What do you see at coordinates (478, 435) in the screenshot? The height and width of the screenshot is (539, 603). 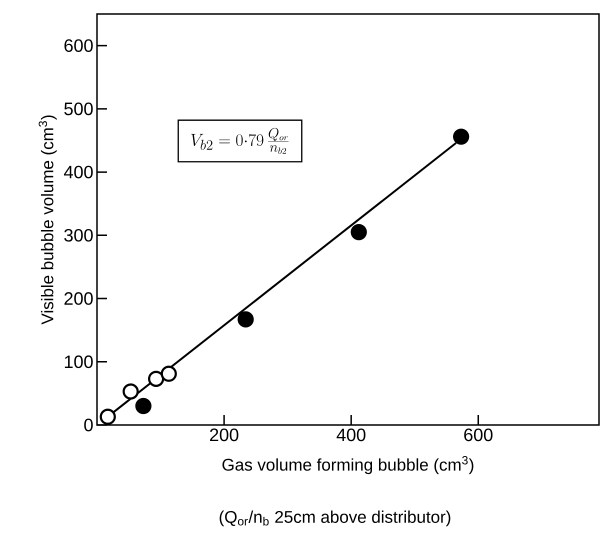 I see `x-tick-label: 600` at bounding box center [478, 435].